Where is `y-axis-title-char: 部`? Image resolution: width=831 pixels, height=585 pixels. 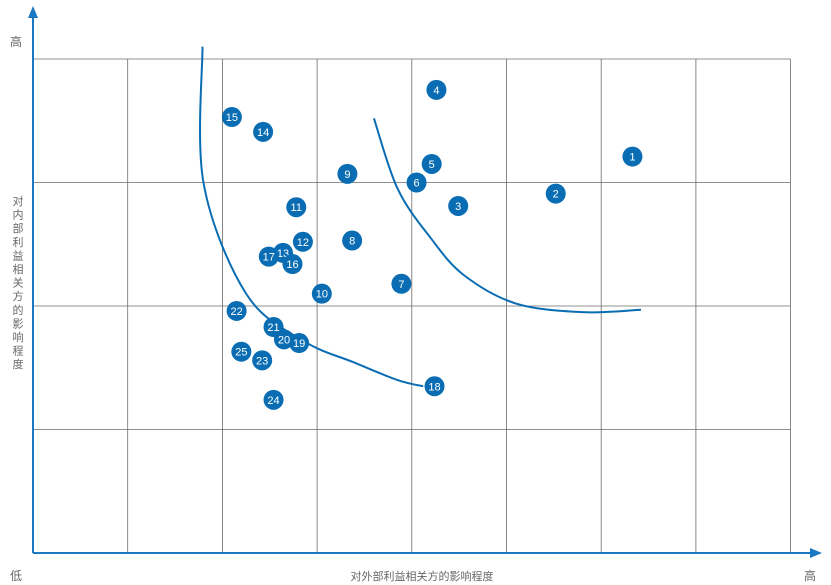 y-axis-title-char: 部 is located at coordinates (18, 228).